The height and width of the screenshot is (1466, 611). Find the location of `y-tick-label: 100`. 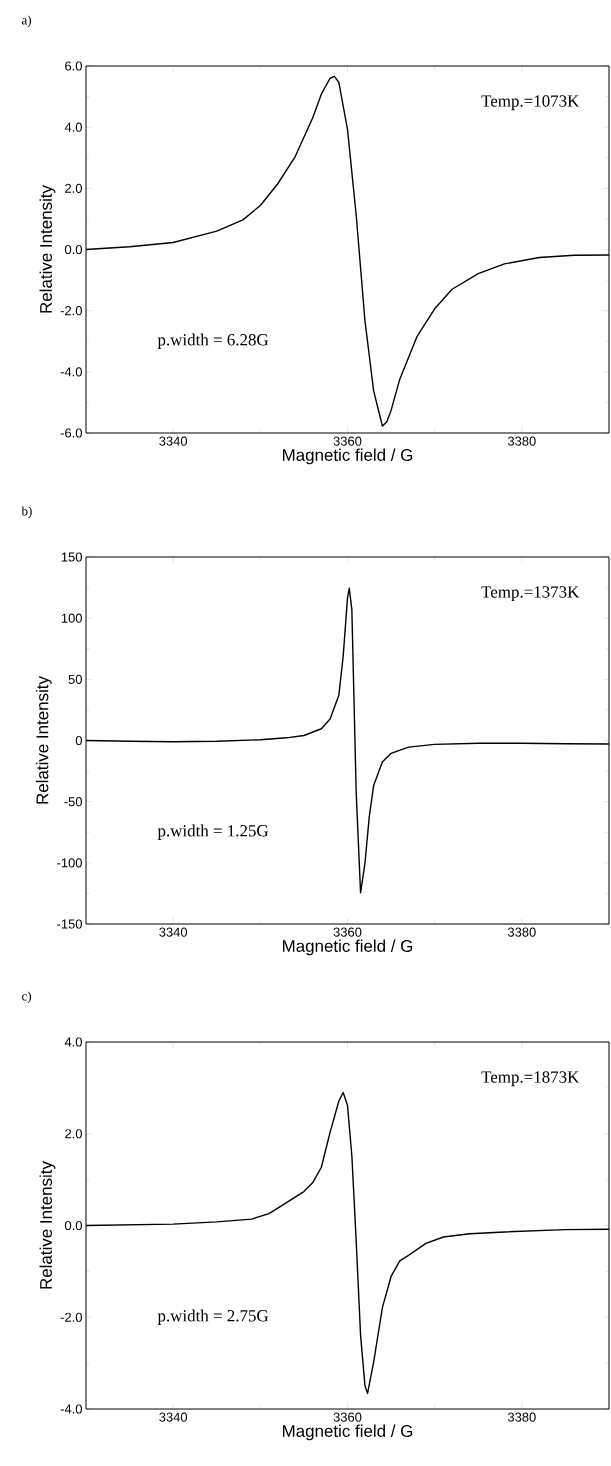

y-tick-label: 100 is located at coordinates (71, 618).